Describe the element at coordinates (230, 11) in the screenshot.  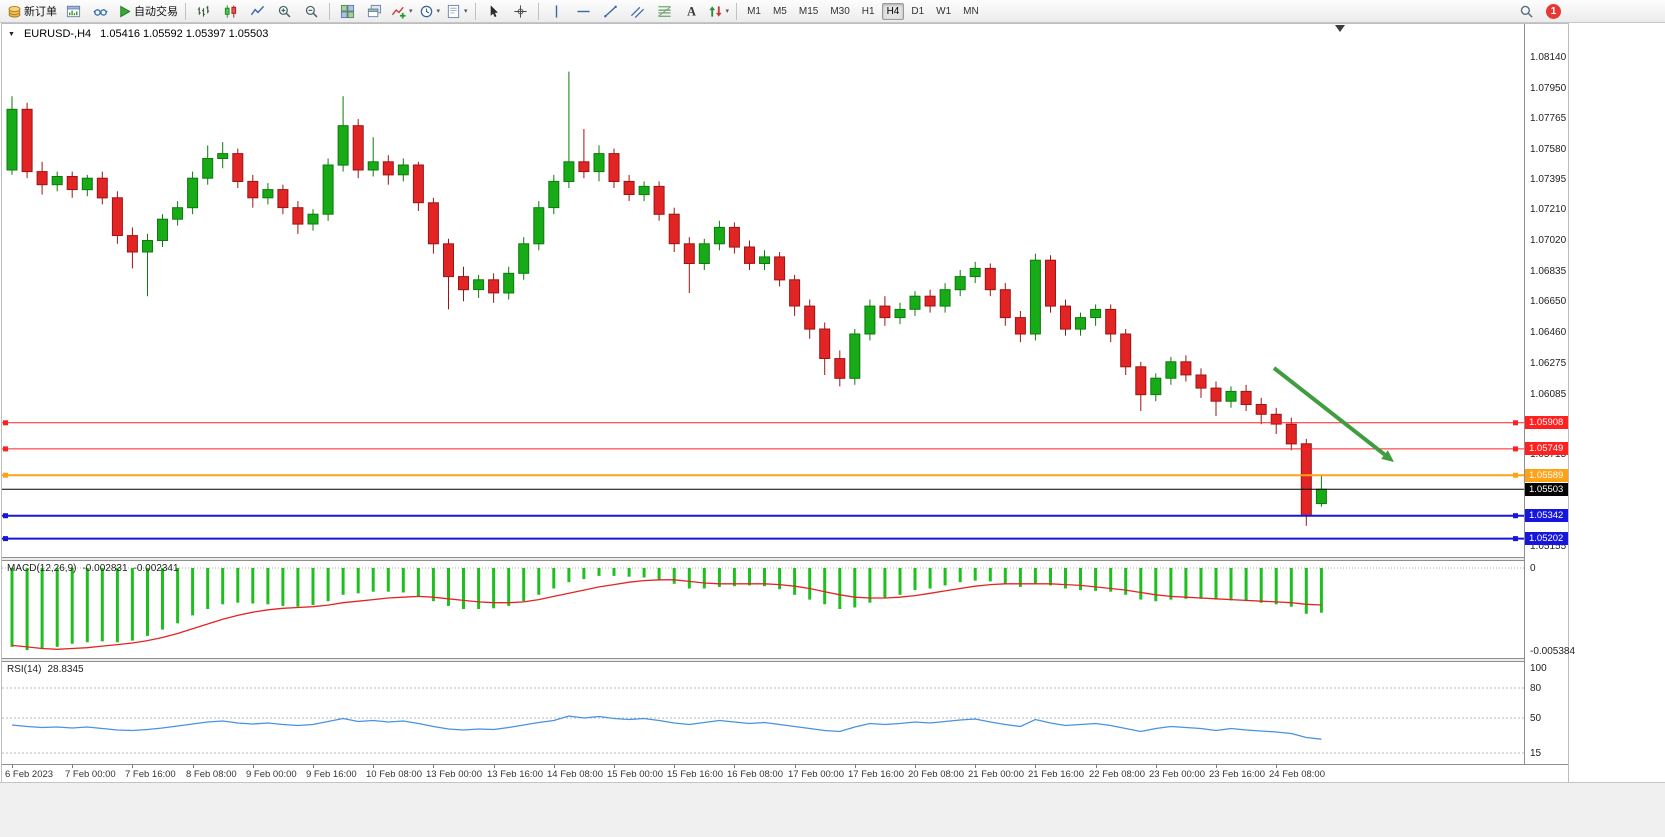
I see `candlestick-chart-button` at that location.